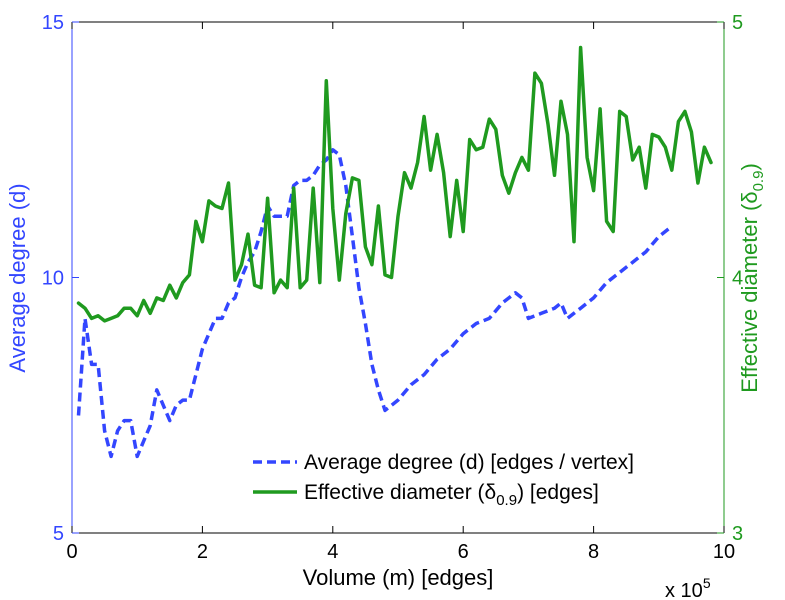 The height and width of the screenshot is (600, 785). I want to click on right-y-axis-label: Effective diameter (δ0.9), so click(752, 278).